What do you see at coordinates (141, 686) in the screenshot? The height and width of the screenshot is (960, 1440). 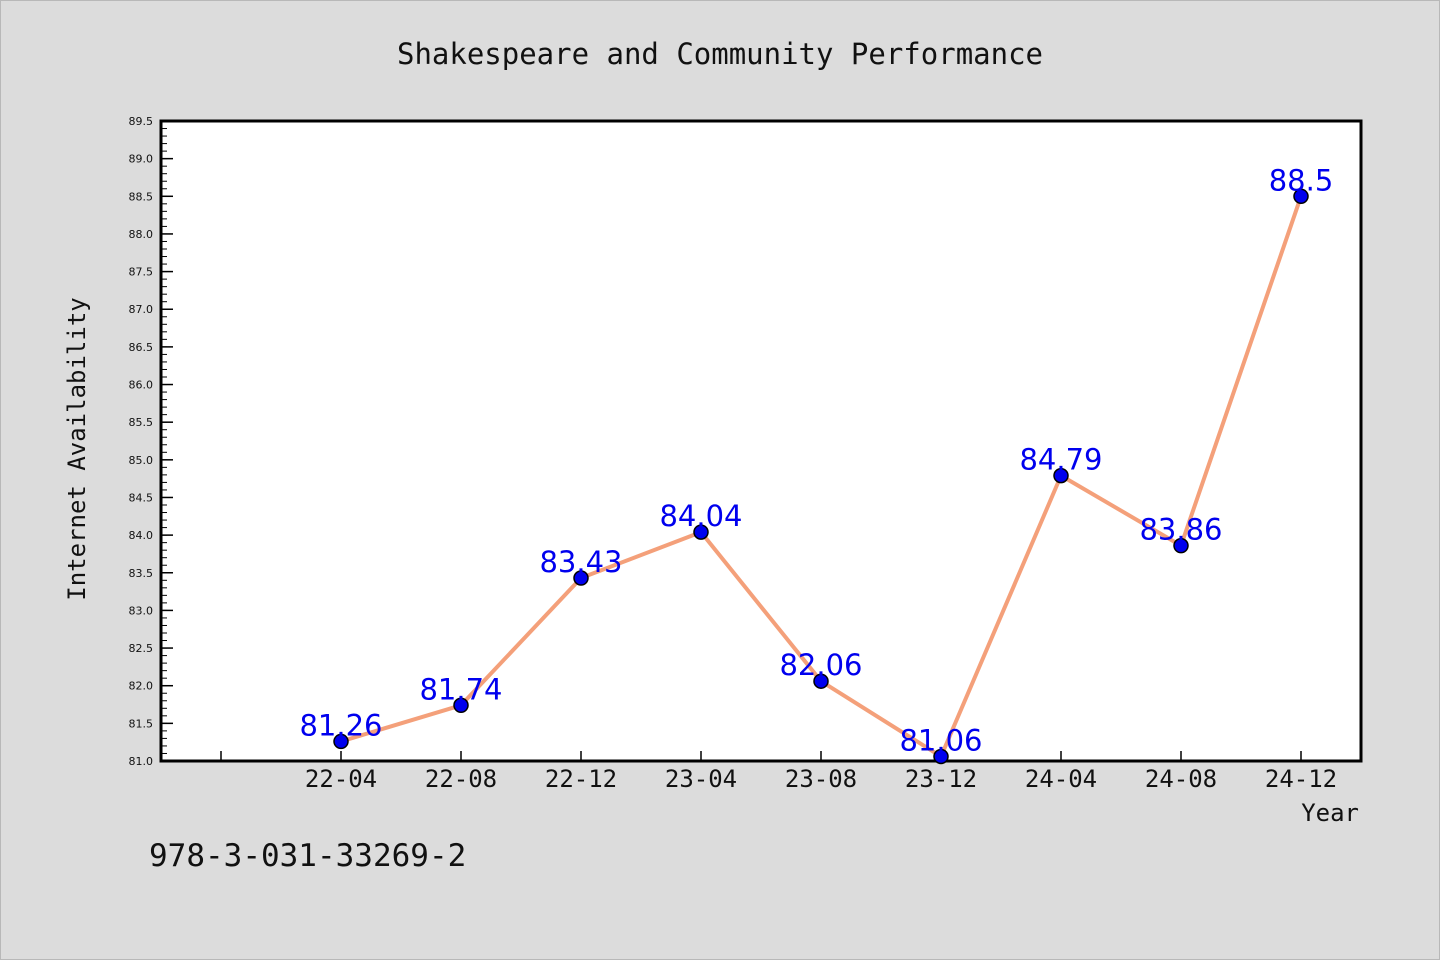 I see `y-tick-label: 82.0` at bounding box center [141, 686].